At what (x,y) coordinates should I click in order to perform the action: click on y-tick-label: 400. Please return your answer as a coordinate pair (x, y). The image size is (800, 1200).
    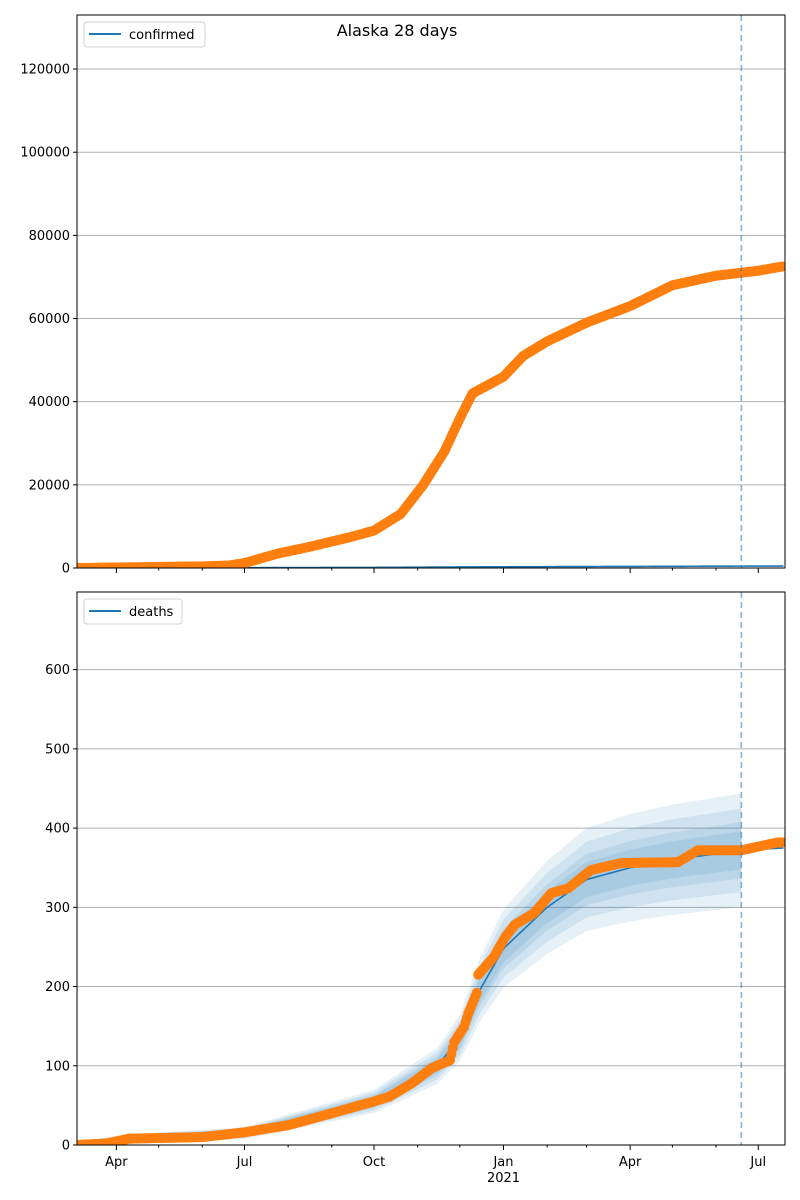
    Looking at the image, I should click on (57, 829).